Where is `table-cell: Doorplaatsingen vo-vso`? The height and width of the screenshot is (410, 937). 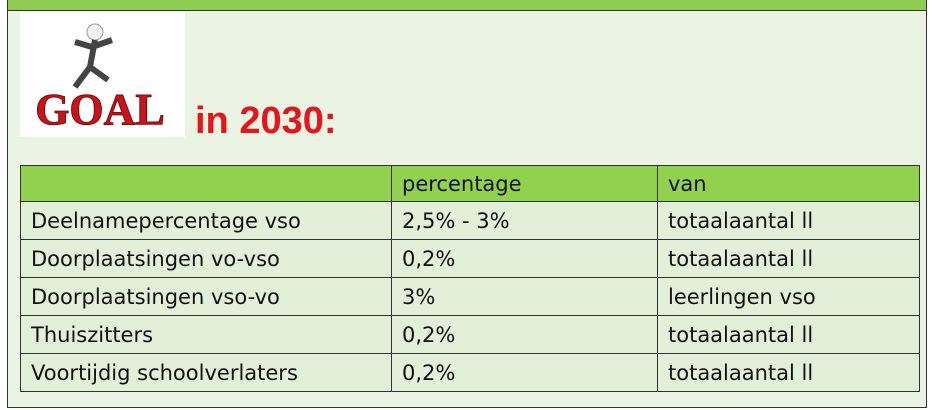
table-cell: Doorplaatsingen vo-vso is located at coordinates (206, 258).